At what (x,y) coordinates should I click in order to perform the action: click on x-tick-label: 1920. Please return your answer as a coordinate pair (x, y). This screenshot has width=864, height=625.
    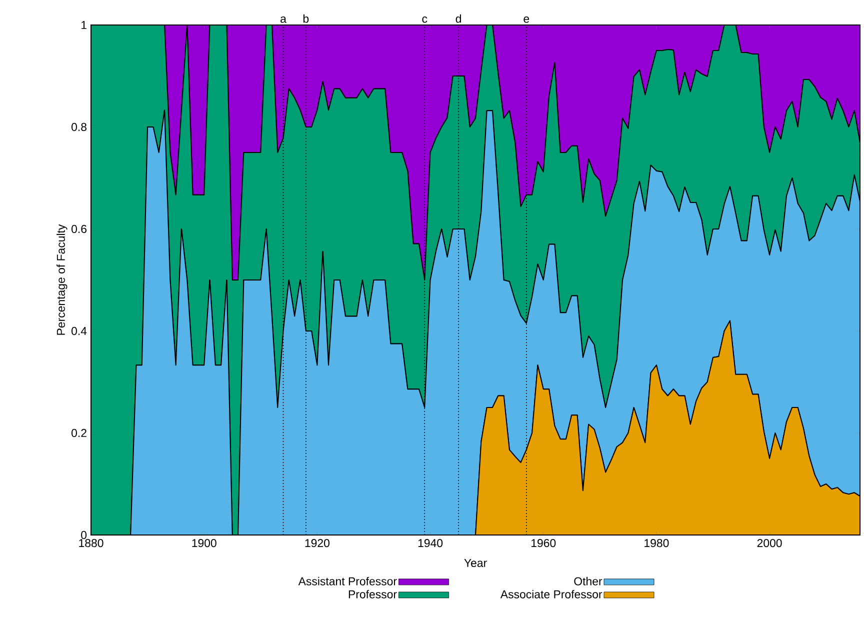
    Looking at the image, I should click on (317, 543).